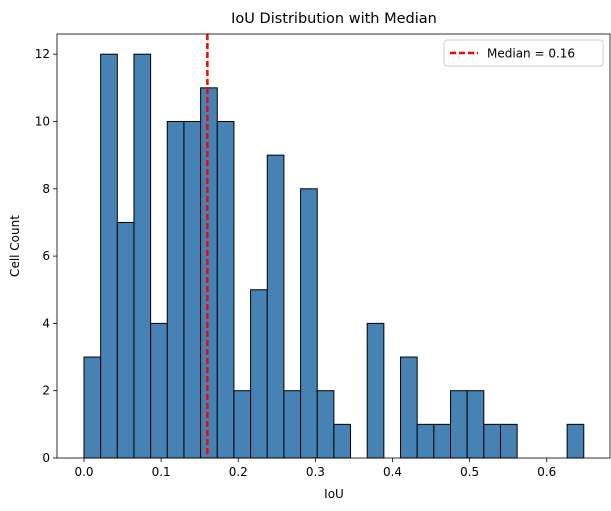 The width and height of the screenshot is (611, 511). I want to click on legend-box, so click(523, 53).